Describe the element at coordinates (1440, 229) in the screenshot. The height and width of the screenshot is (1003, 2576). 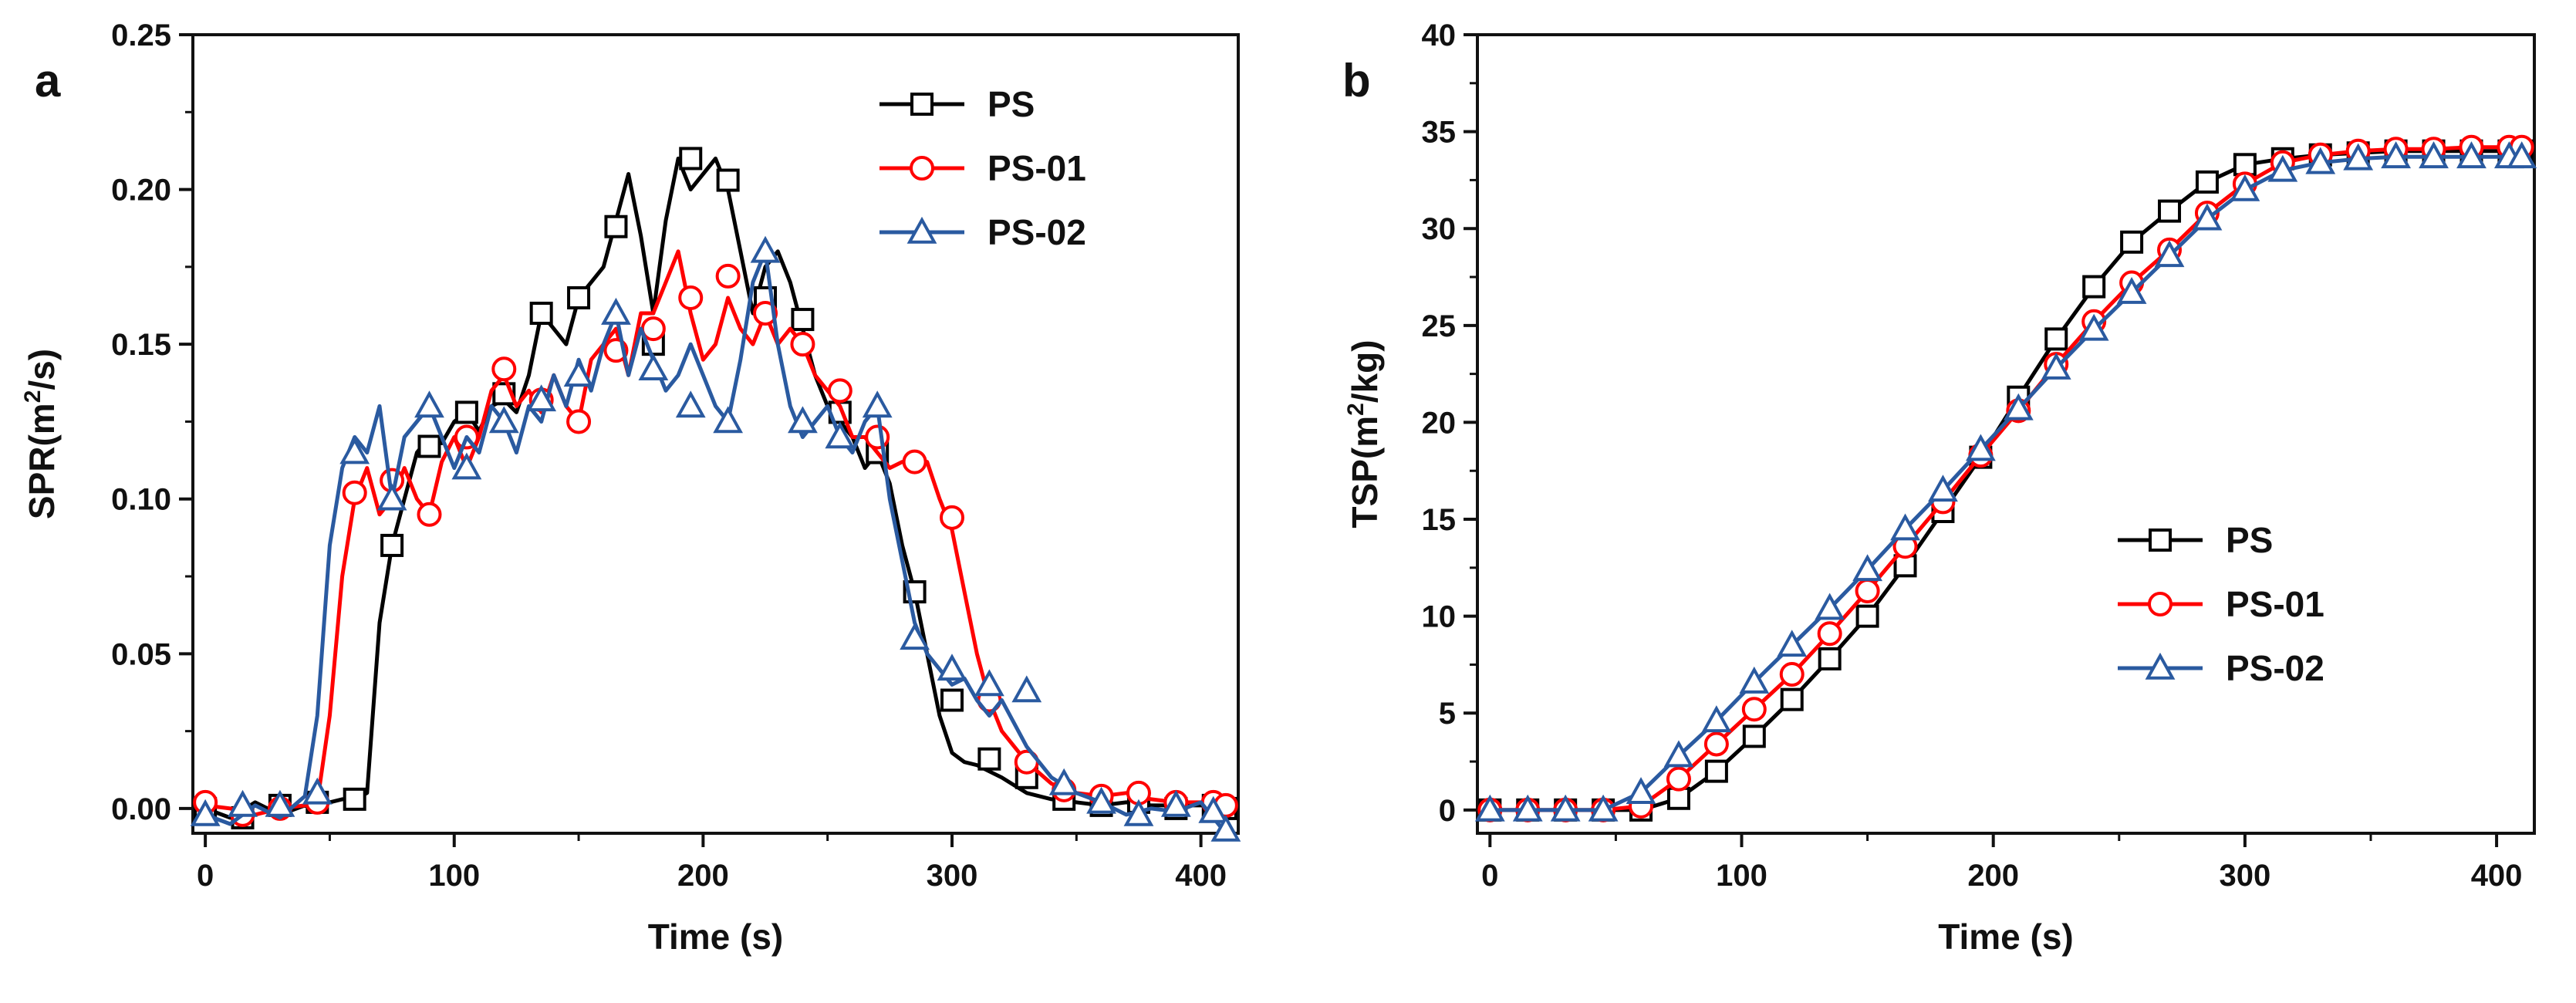
I see `y-tick-label: 30` at that location.